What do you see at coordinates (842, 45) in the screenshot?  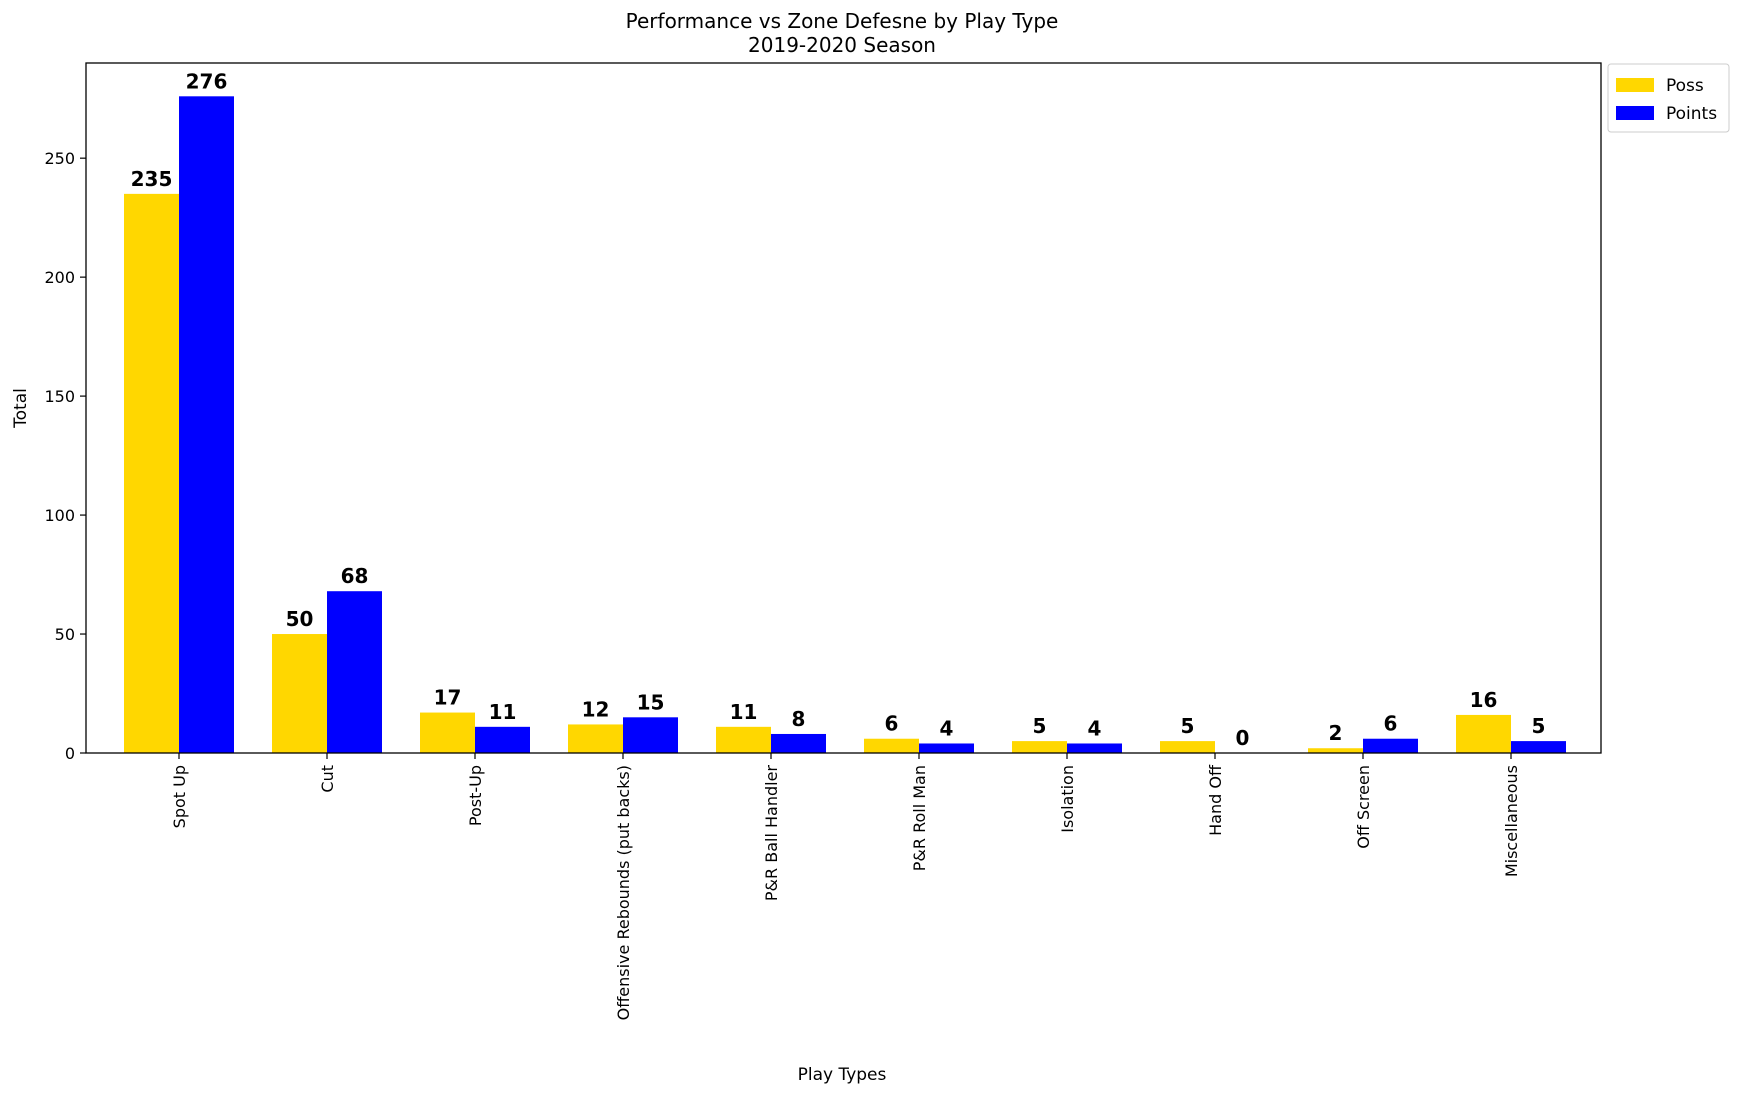 I see `chart-subtitle: 2019-2020 Season` at bounding box center [842, 45].